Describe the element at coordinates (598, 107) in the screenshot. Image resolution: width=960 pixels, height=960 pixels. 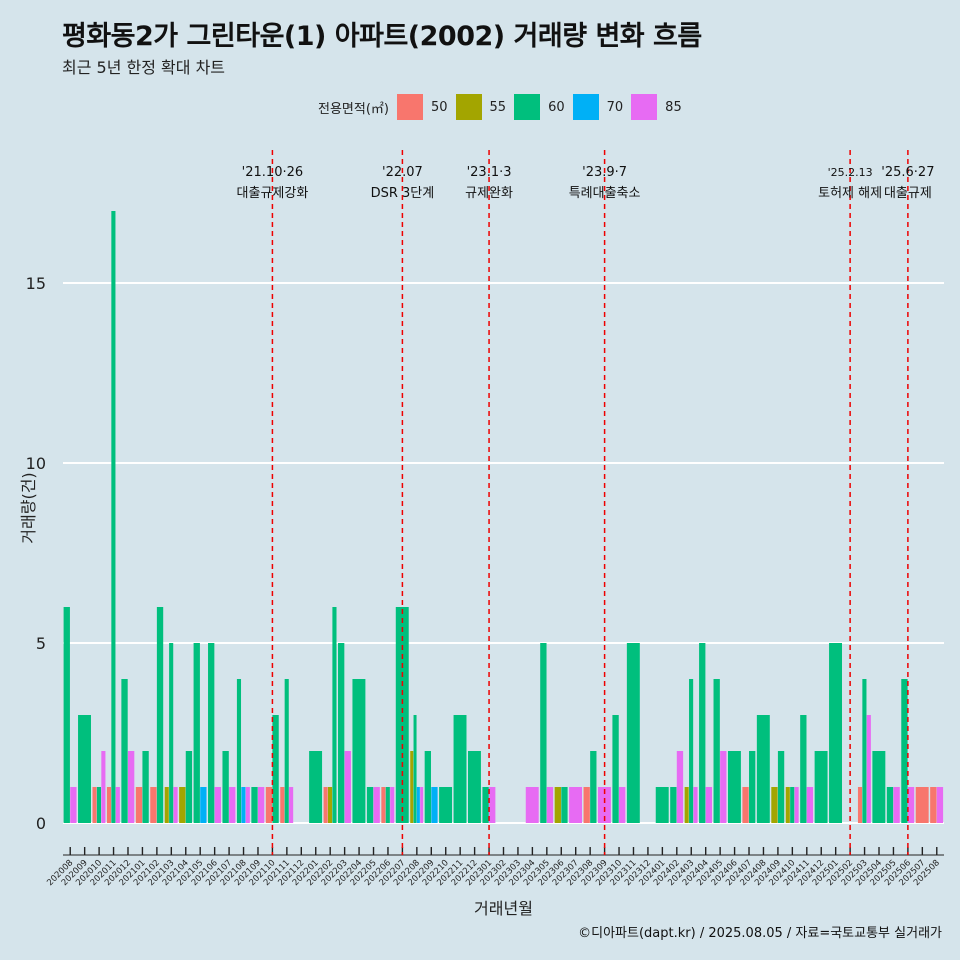
I see `legend-item-70: 70` at that location.